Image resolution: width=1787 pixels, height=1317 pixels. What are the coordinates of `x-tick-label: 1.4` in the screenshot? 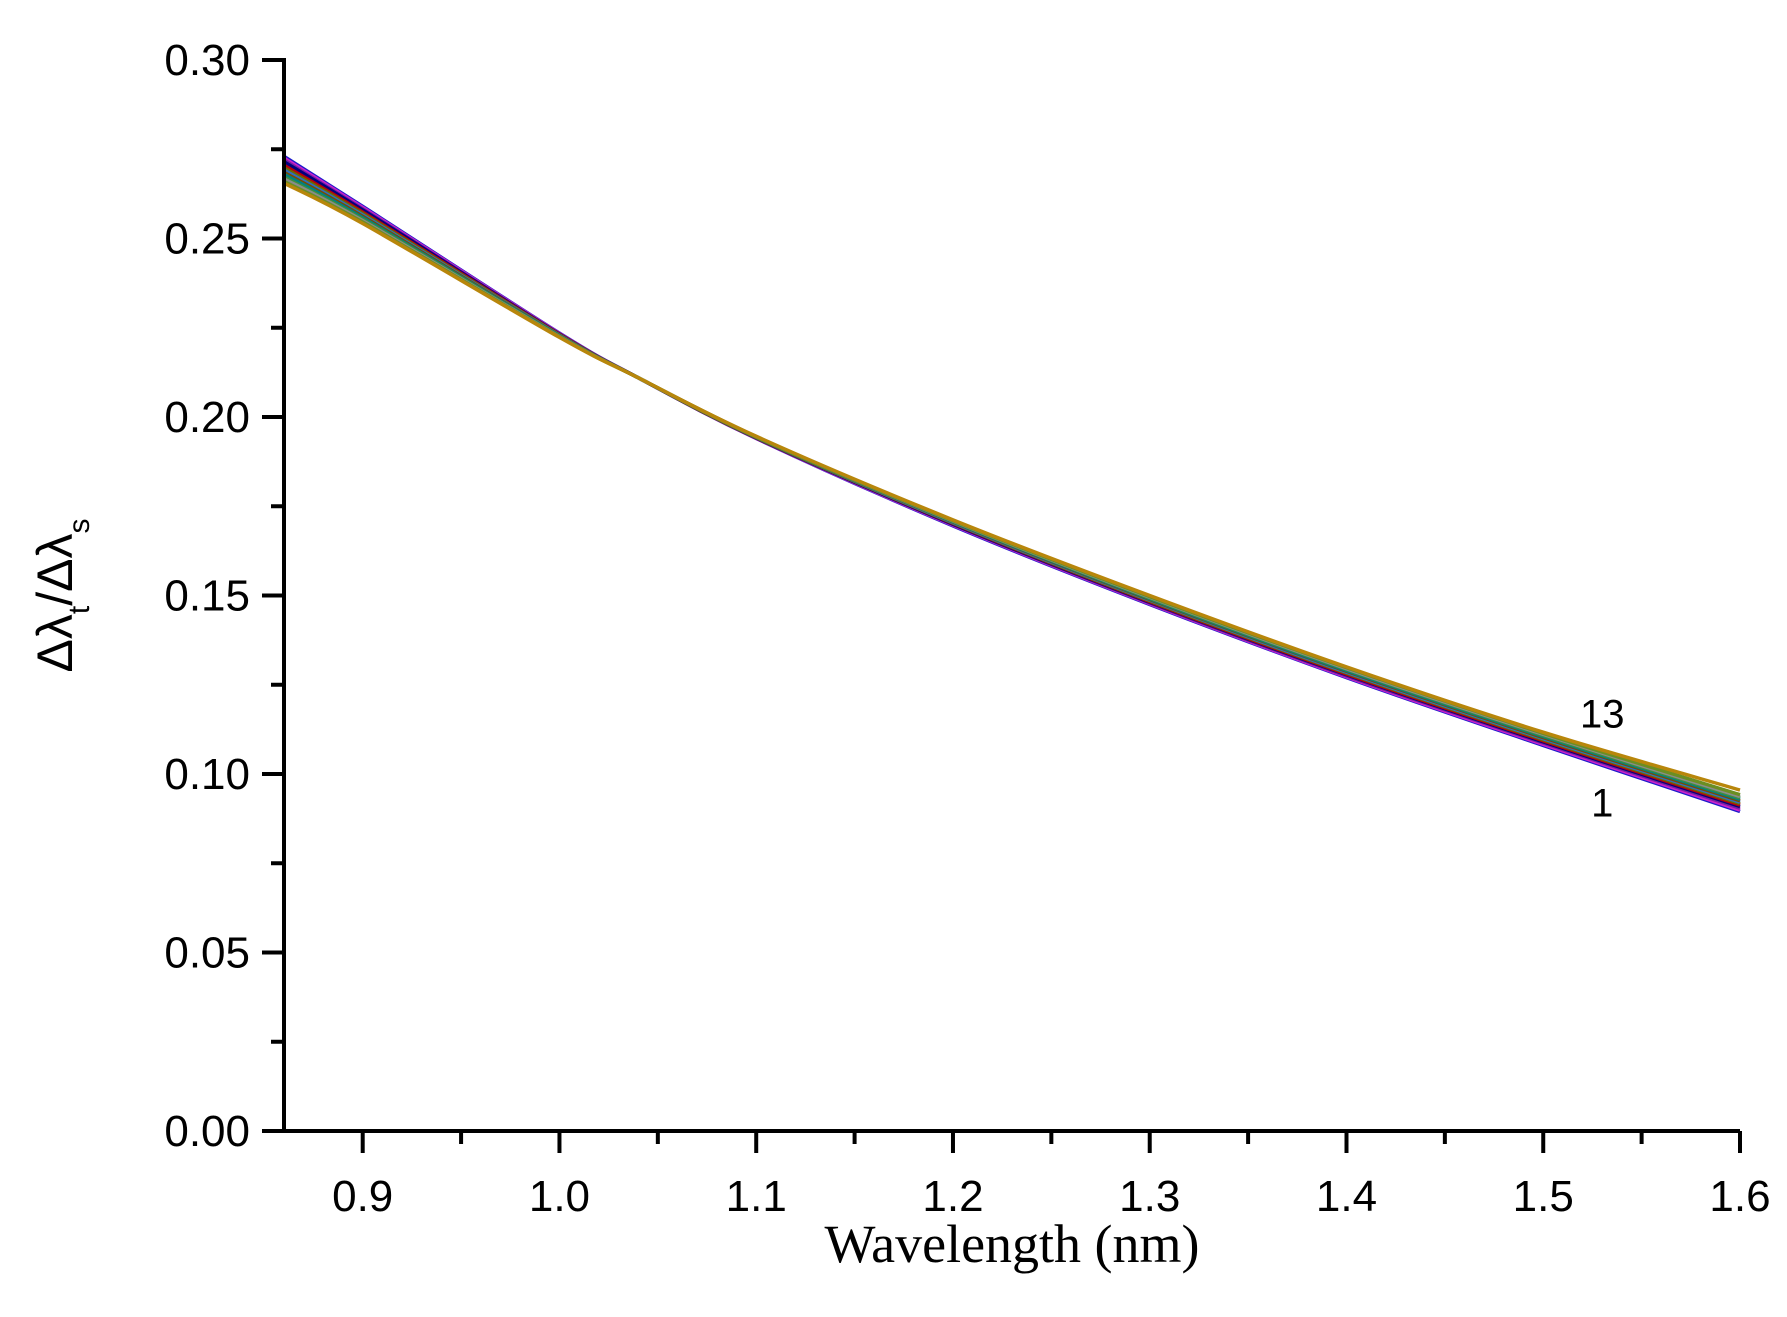 It's located at (1346, 1196).